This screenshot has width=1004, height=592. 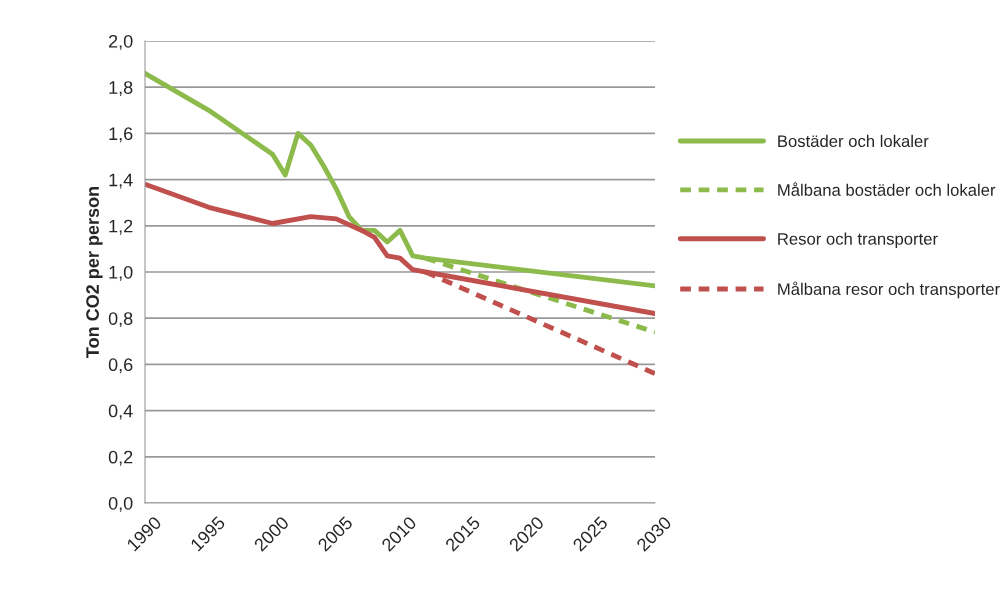 What do you see at coordinates (121, 89) in the screenshot?
I see `y-tick-label: 1,8` at bounding box center [121, 89].